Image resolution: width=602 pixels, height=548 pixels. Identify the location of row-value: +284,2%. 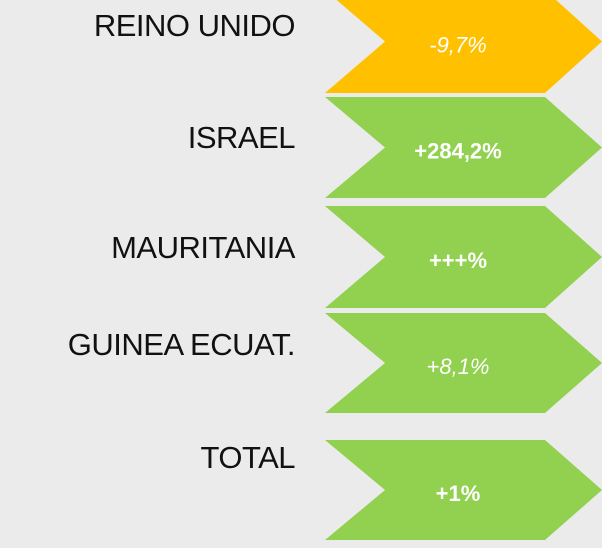
(457, 150).